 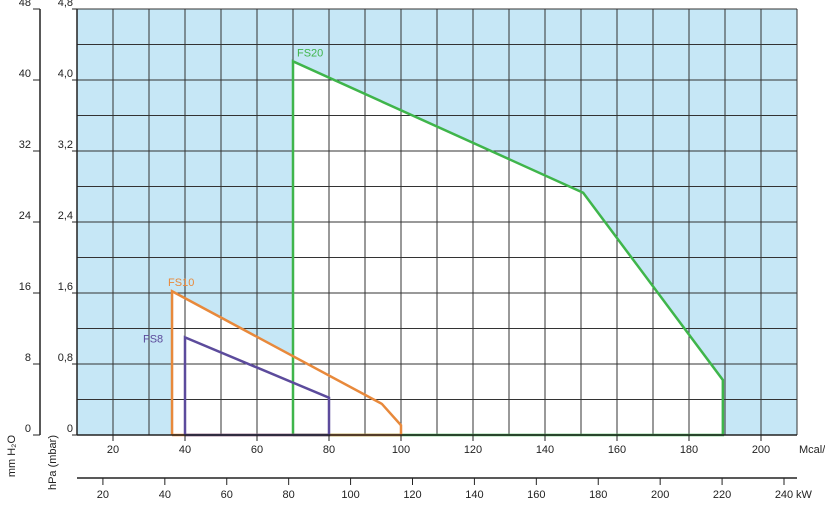 I want to click on x2-tick-label: 40, so click(x=165, y=495).